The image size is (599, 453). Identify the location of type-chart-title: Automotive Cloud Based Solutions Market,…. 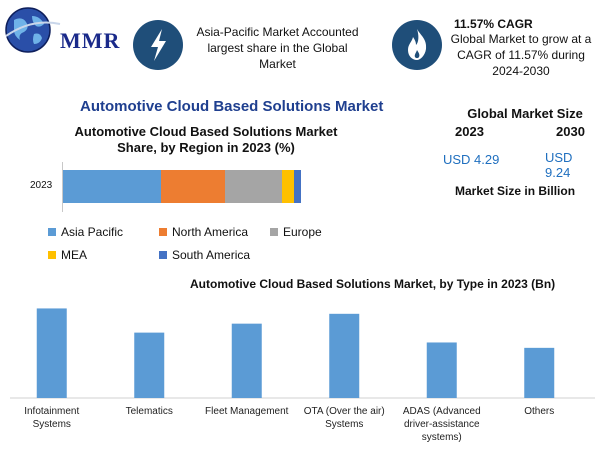
(373, 284).